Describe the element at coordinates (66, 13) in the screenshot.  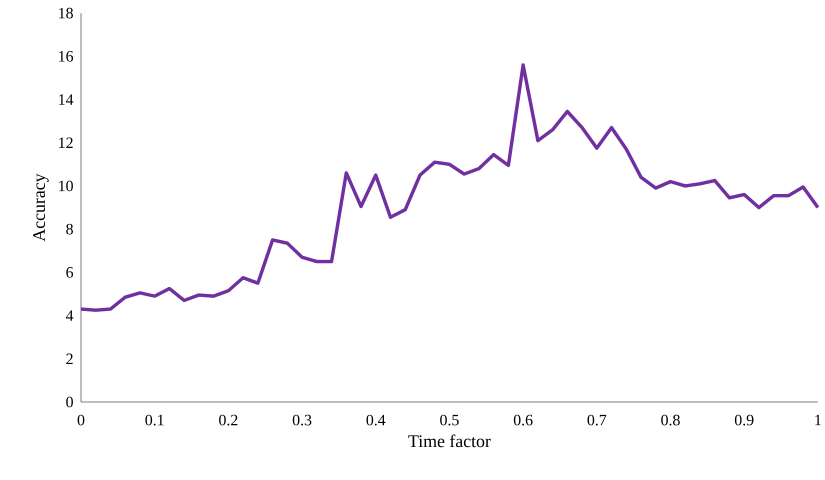
I see `y-tick-label: 18` at that location.